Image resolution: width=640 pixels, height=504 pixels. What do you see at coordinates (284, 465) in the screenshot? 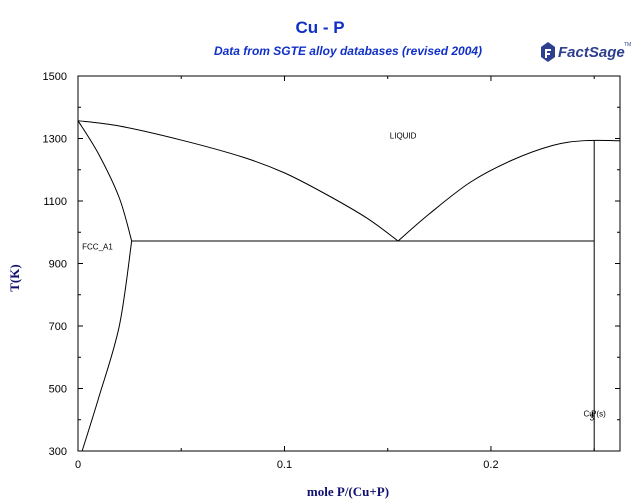
I see `x-tick-label: 0.1` at bounding box center [284, 465].